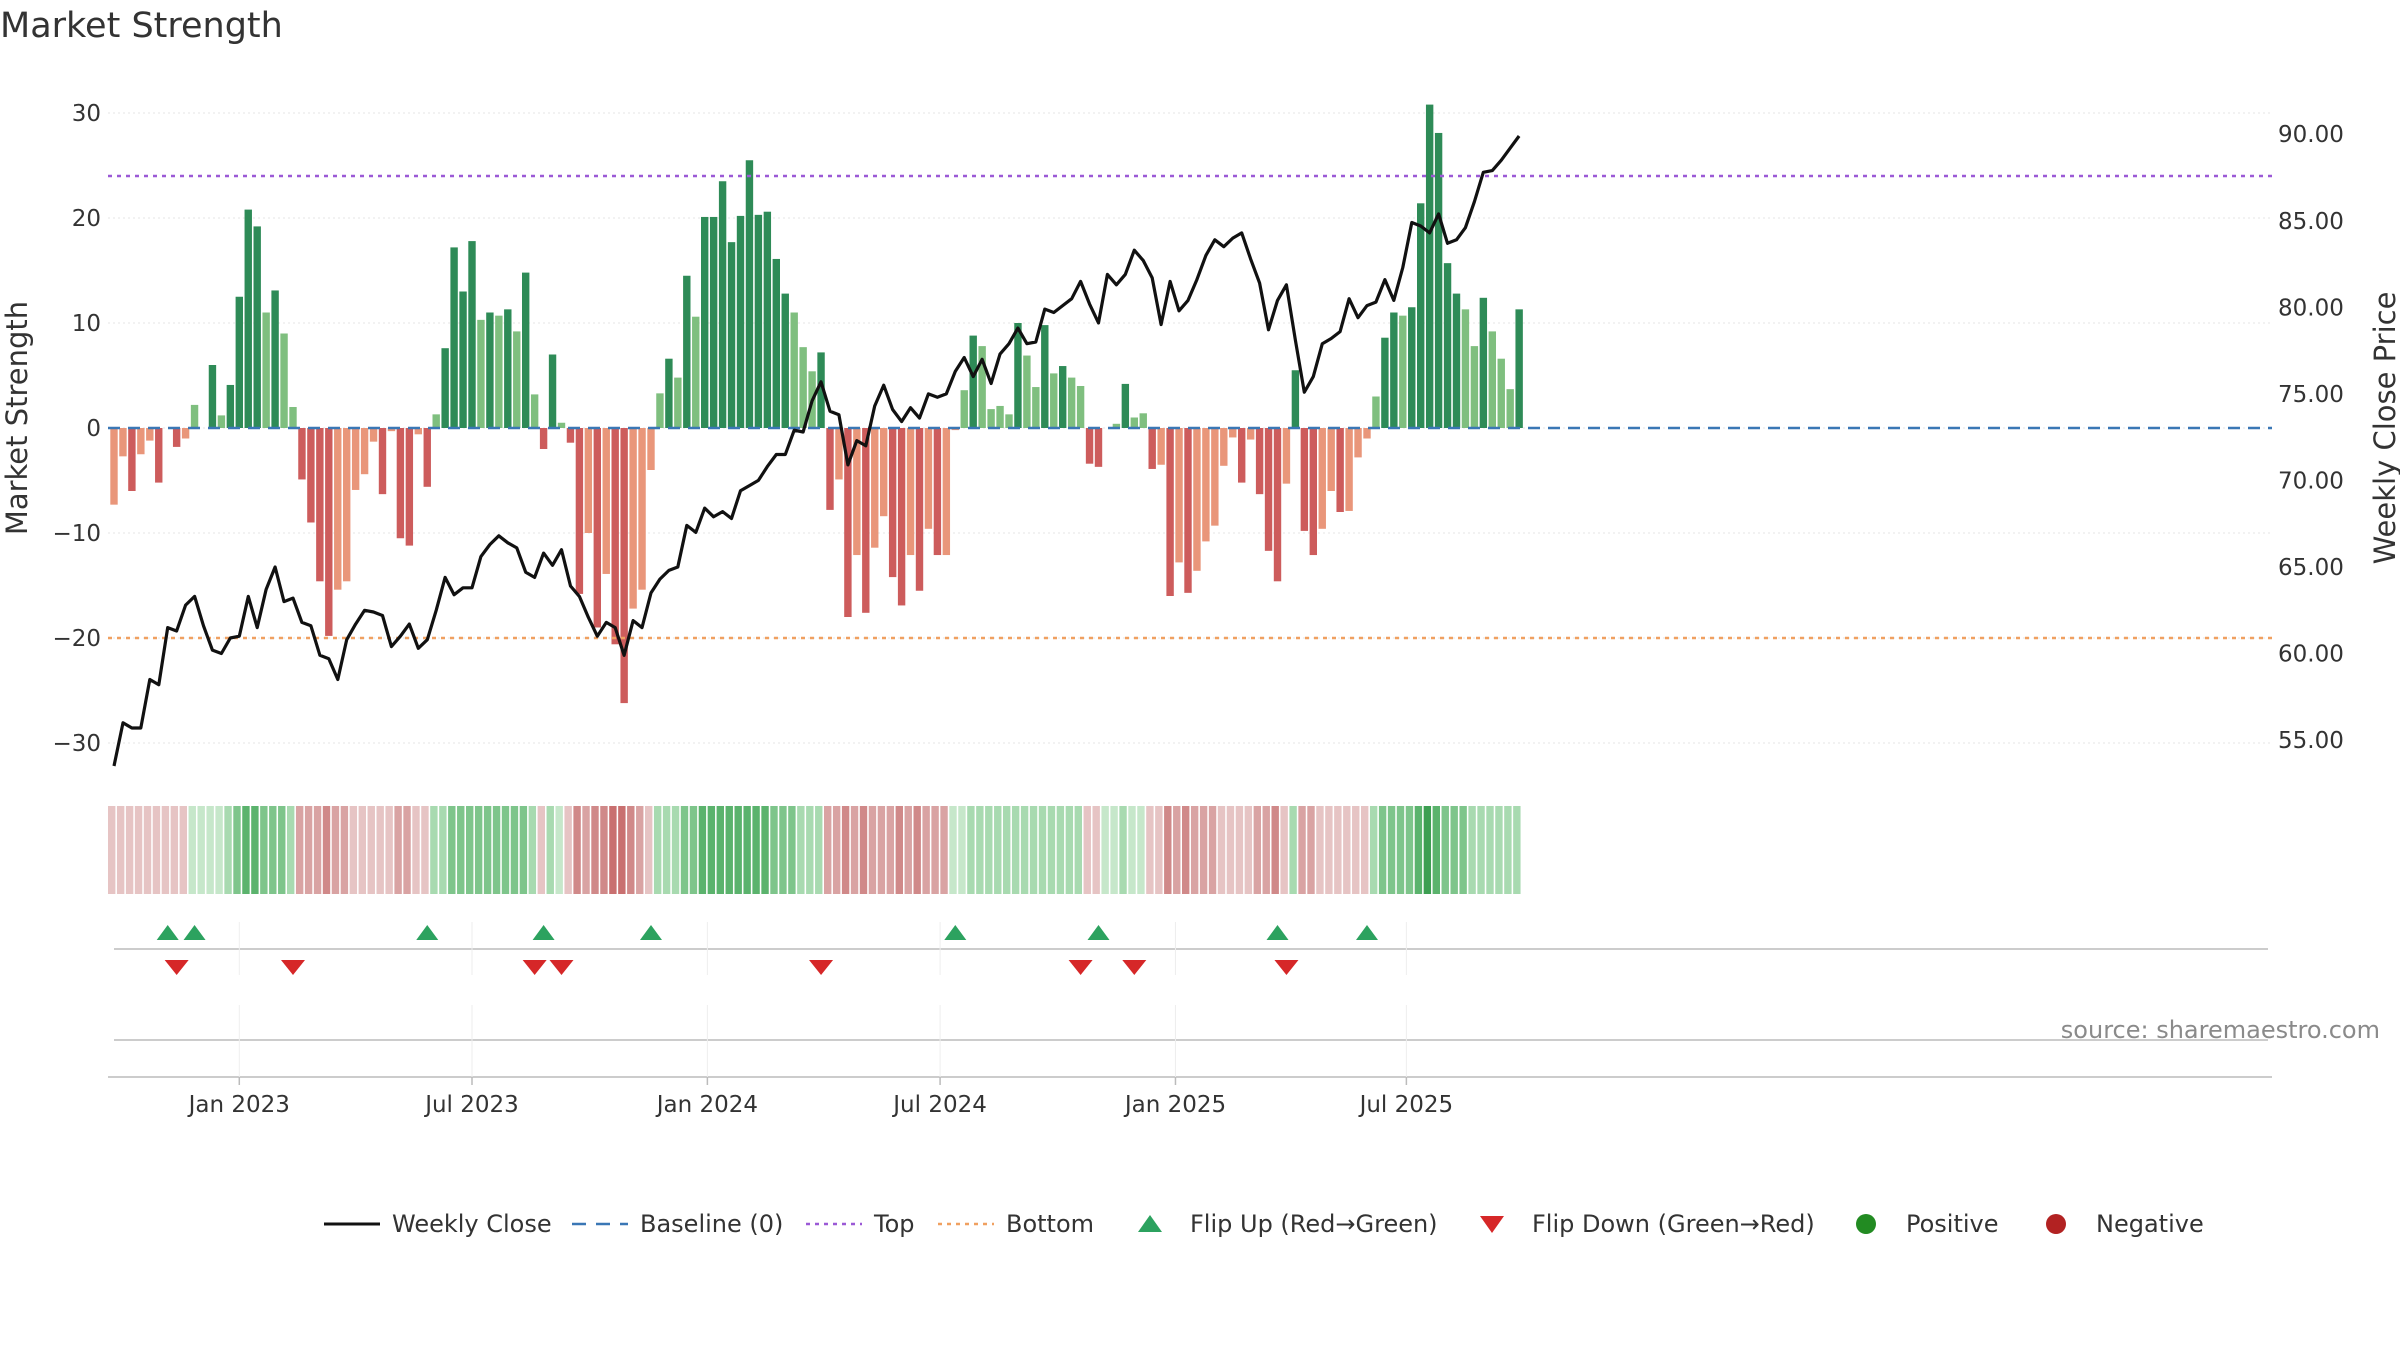 The width and height of the screenshot is (2400, 1350). Describe the element at coordinates (238, 1105) in the screenshot. I see `x-tick-label: Jan 2023` at that location.